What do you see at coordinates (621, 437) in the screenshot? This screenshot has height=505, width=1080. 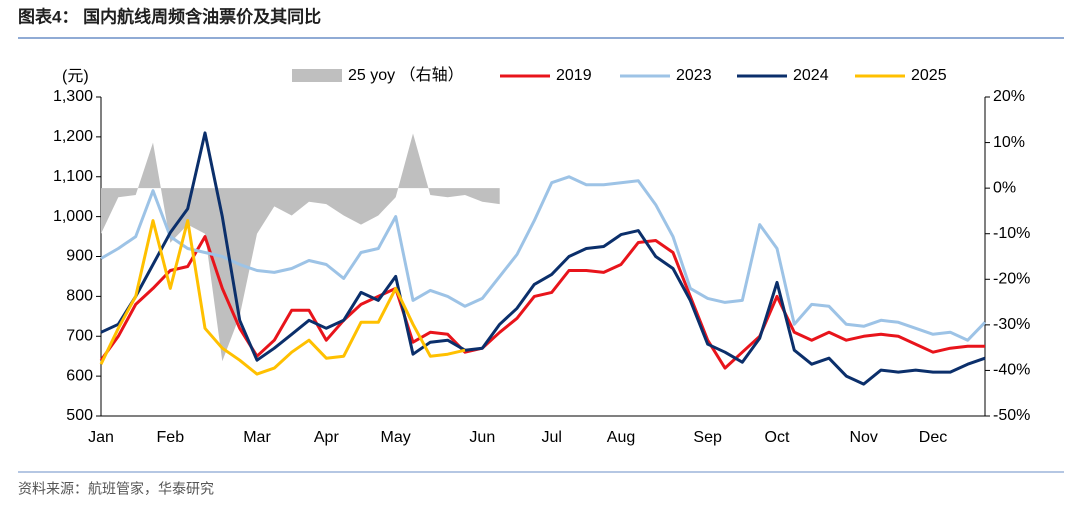 I see `x-tick-label: Aug` at bounding box center [621, 437].